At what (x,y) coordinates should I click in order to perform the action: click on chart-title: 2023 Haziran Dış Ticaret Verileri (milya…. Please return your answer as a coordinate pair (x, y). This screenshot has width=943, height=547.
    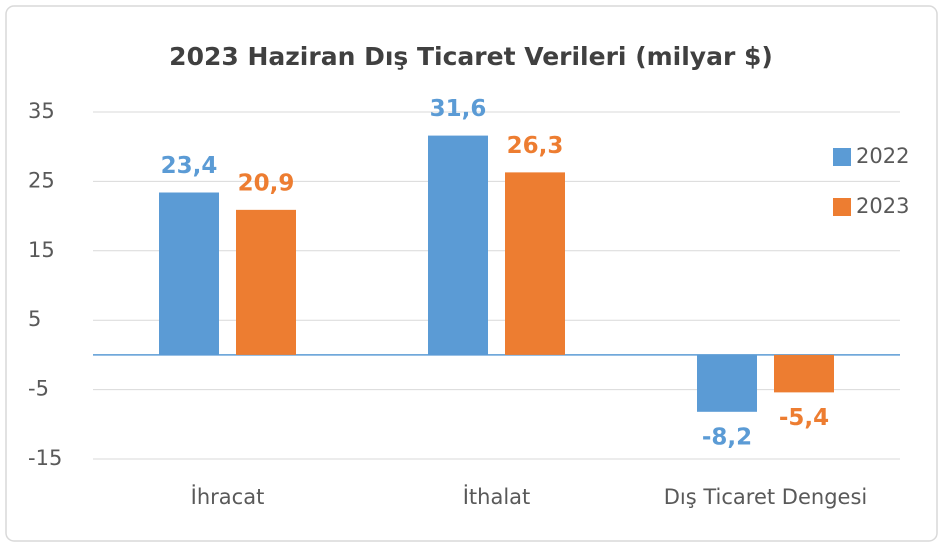
    Looking at the image, I should click on (471, 56).